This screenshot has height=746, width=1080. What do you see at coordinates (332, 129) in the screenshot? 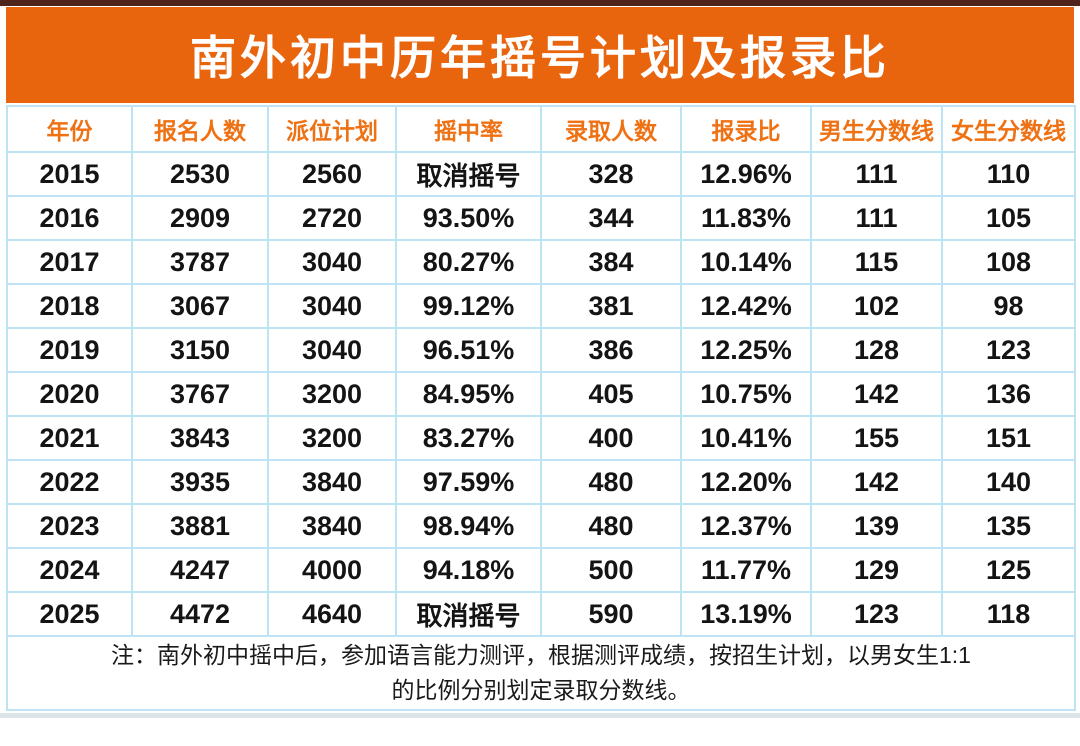
I see `header-cell: 派位计划` at bounding box center [332, 129].